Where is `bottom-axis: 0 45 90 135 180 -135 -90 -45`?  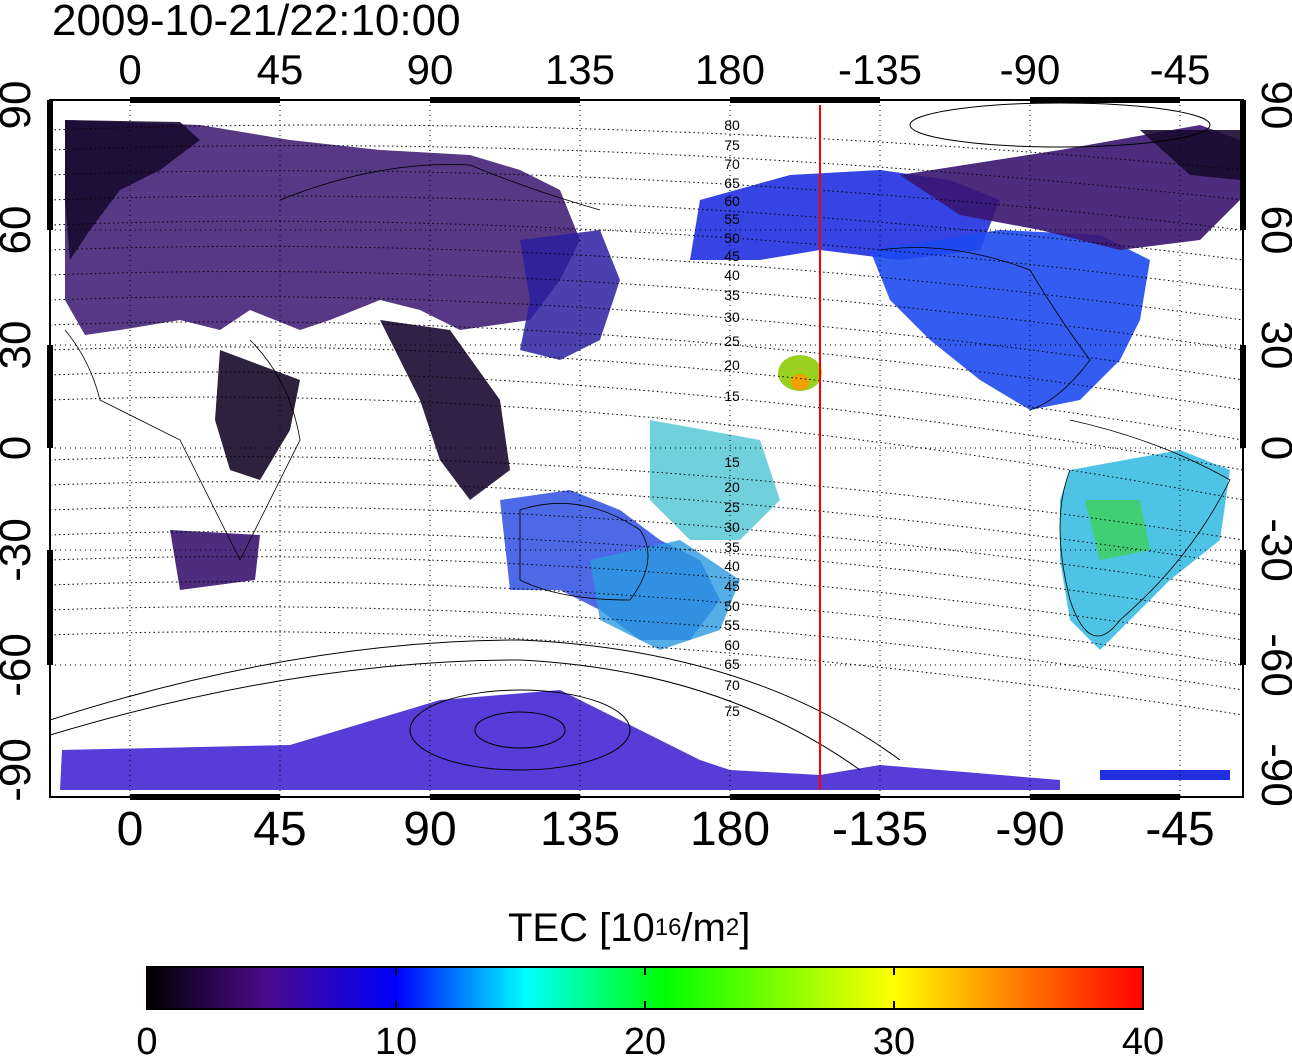
bottom-axis: 0 45 90 135 180 -135 -90 -45 is located at coordinates (666, 829).